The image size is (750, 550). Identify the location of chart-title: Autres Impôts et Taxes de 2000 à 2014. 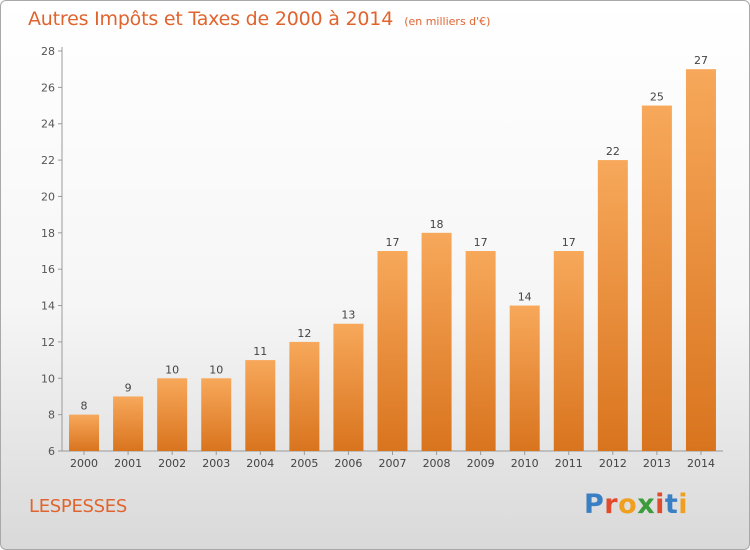
(211, 19).